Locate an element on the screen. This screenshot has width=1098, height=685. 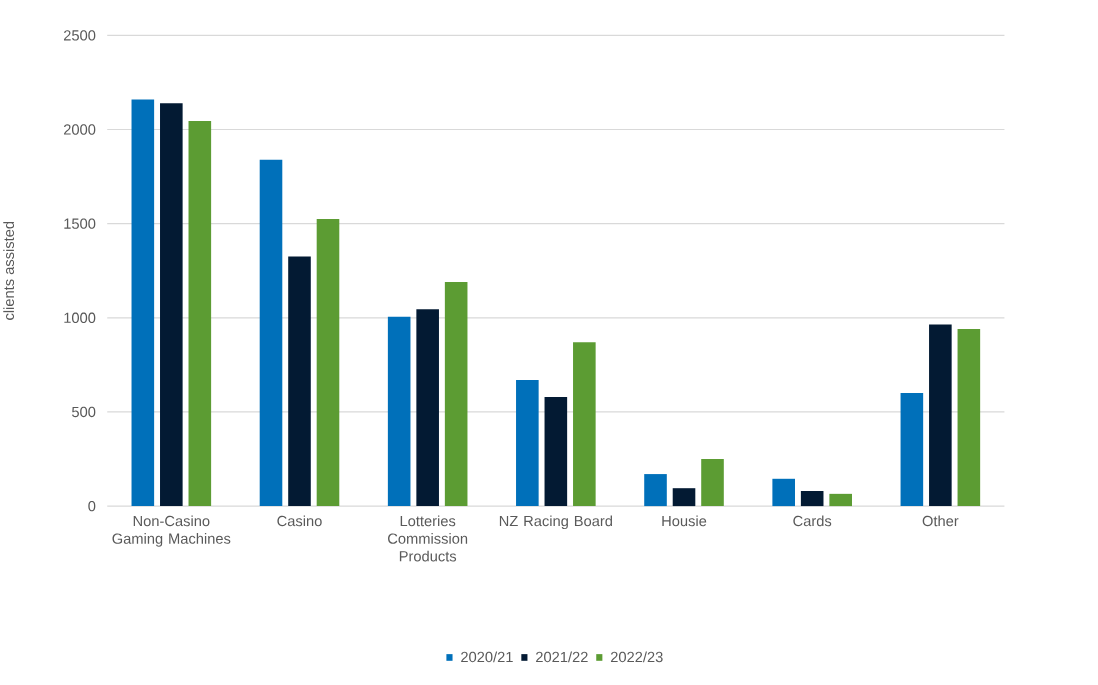
x-tick-label: Non-Casino Gaming Machines is located at coordinates (171, 531).